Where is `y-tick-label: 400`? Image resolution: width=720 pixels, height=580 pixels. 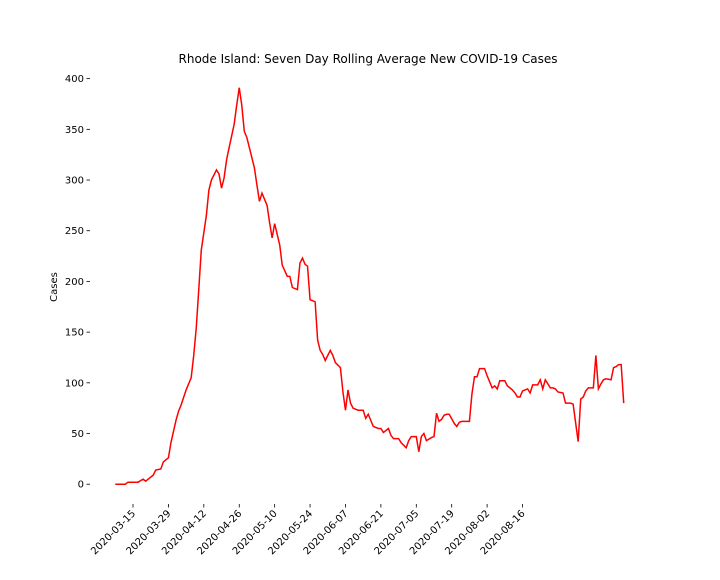
y-tick-label: 400 is located at coordinates (74, 79).